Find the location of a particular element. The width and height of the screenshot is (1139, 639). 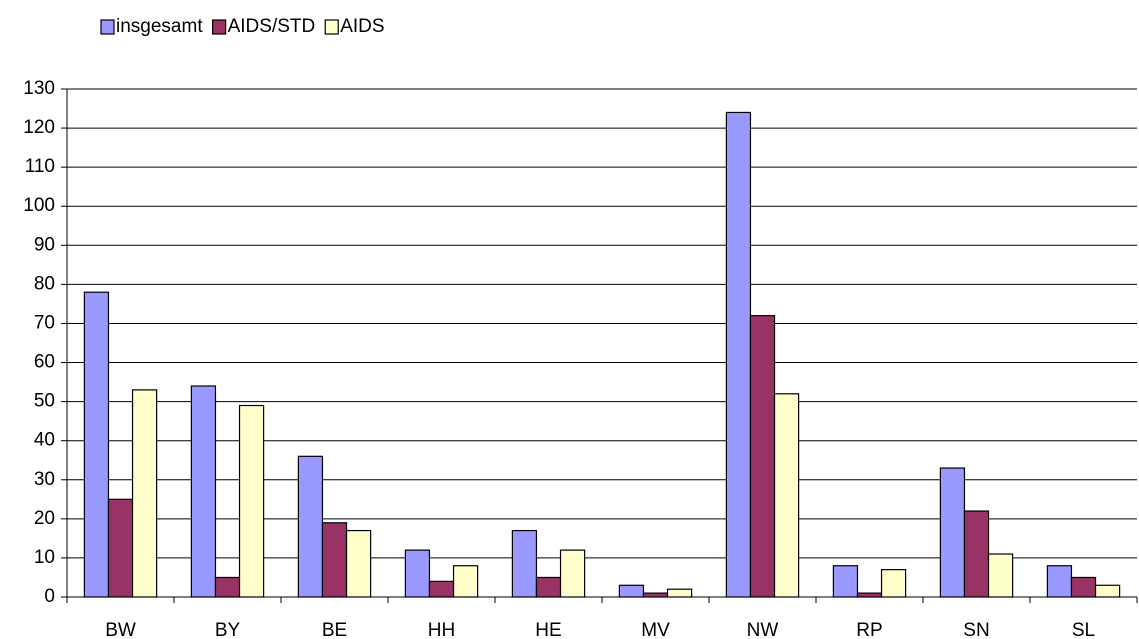

y-tick-label: 30 is located at coordinates (44, 479).